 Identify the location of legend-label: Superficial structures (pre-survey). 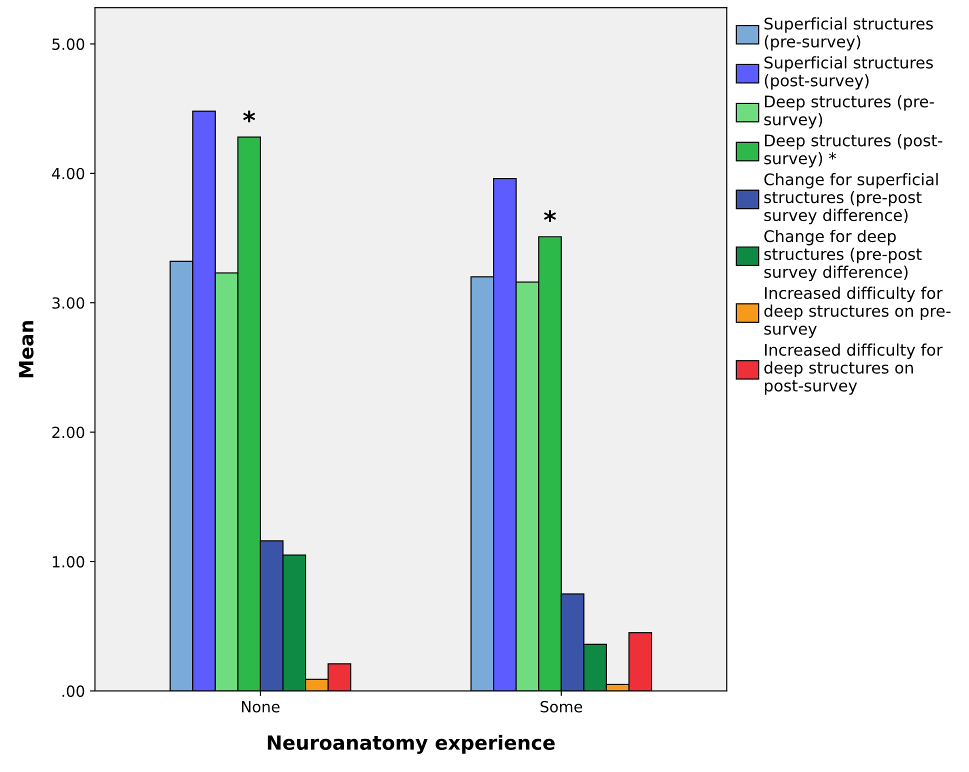
(848, 34).